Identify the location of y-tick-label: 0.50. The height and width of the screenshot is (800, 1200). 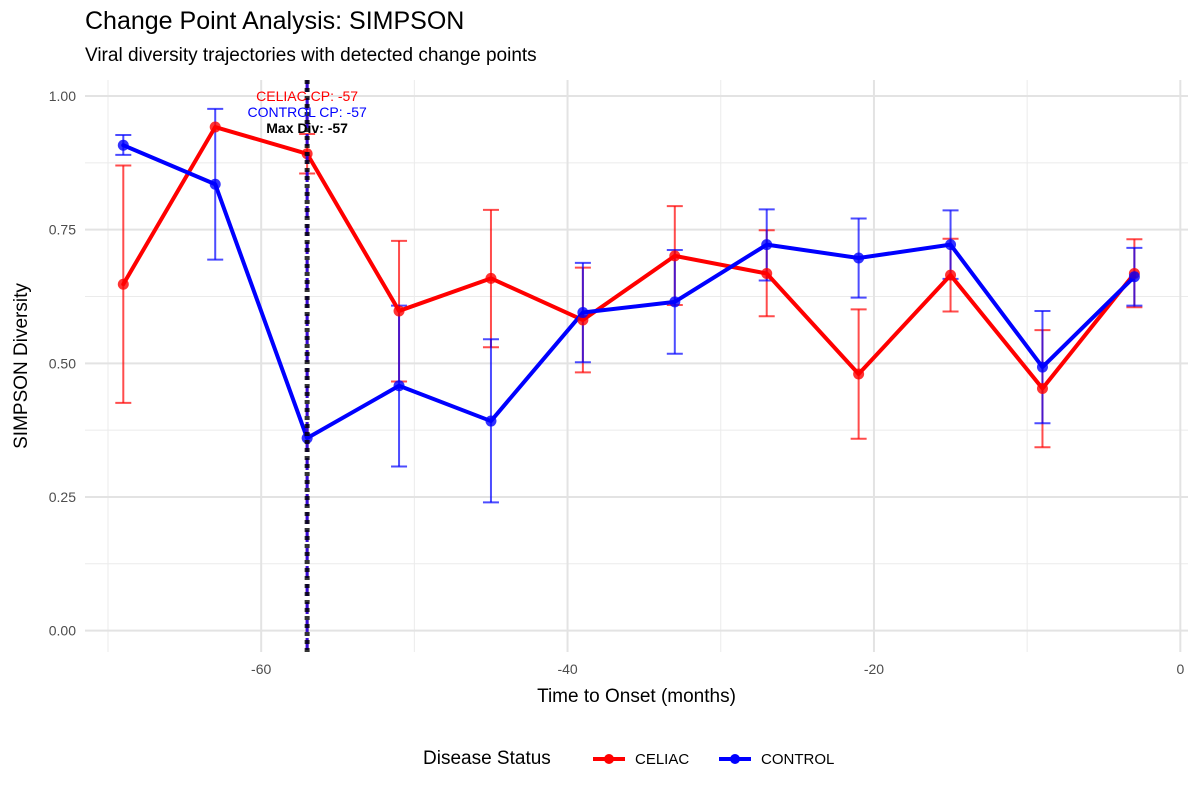
(62, 363).